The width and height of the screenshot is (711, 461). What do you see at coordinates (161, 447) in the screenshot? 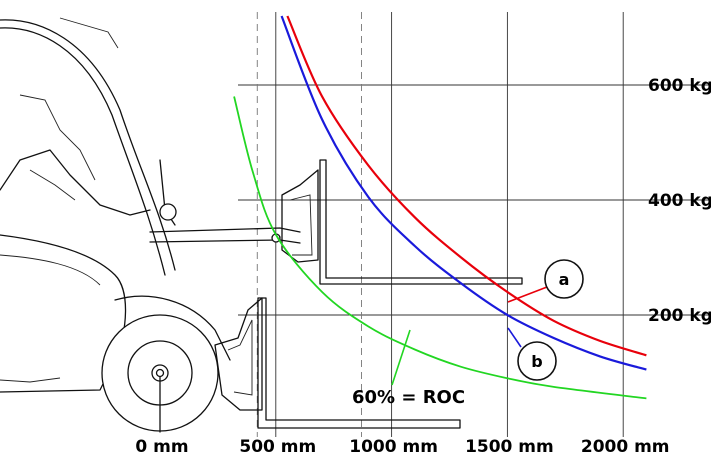
I see `x-tick-label-0: 0 mm` at bounding box center [161, 447].